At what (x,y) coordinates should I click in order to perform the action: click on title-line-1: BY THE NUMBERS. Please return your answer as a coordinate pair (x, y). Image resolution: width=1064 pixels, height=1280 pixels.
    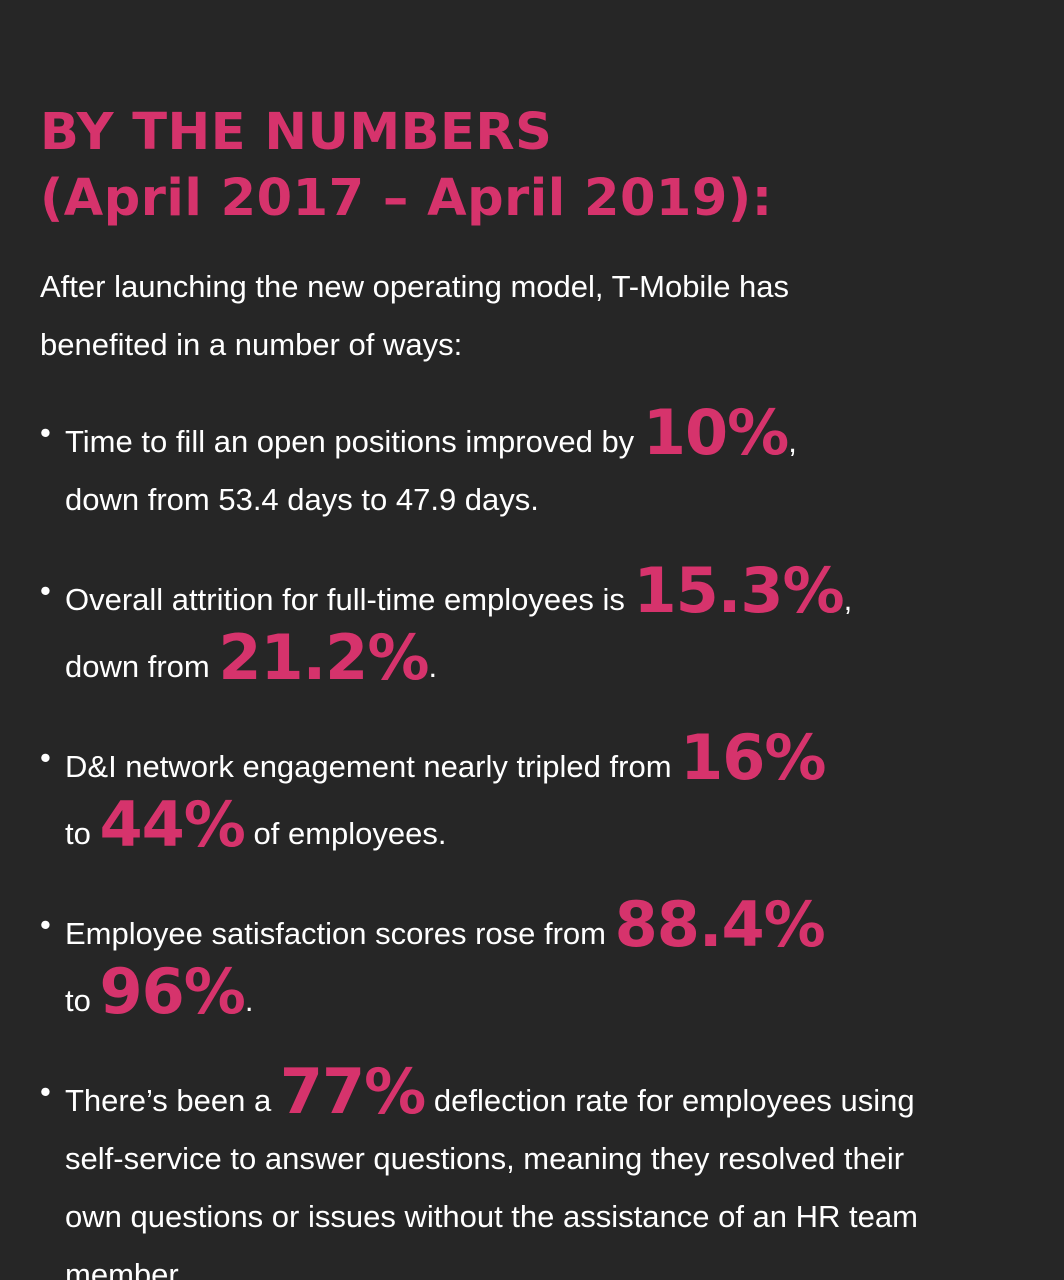
    Looking at the image, I should click on (296, 132).